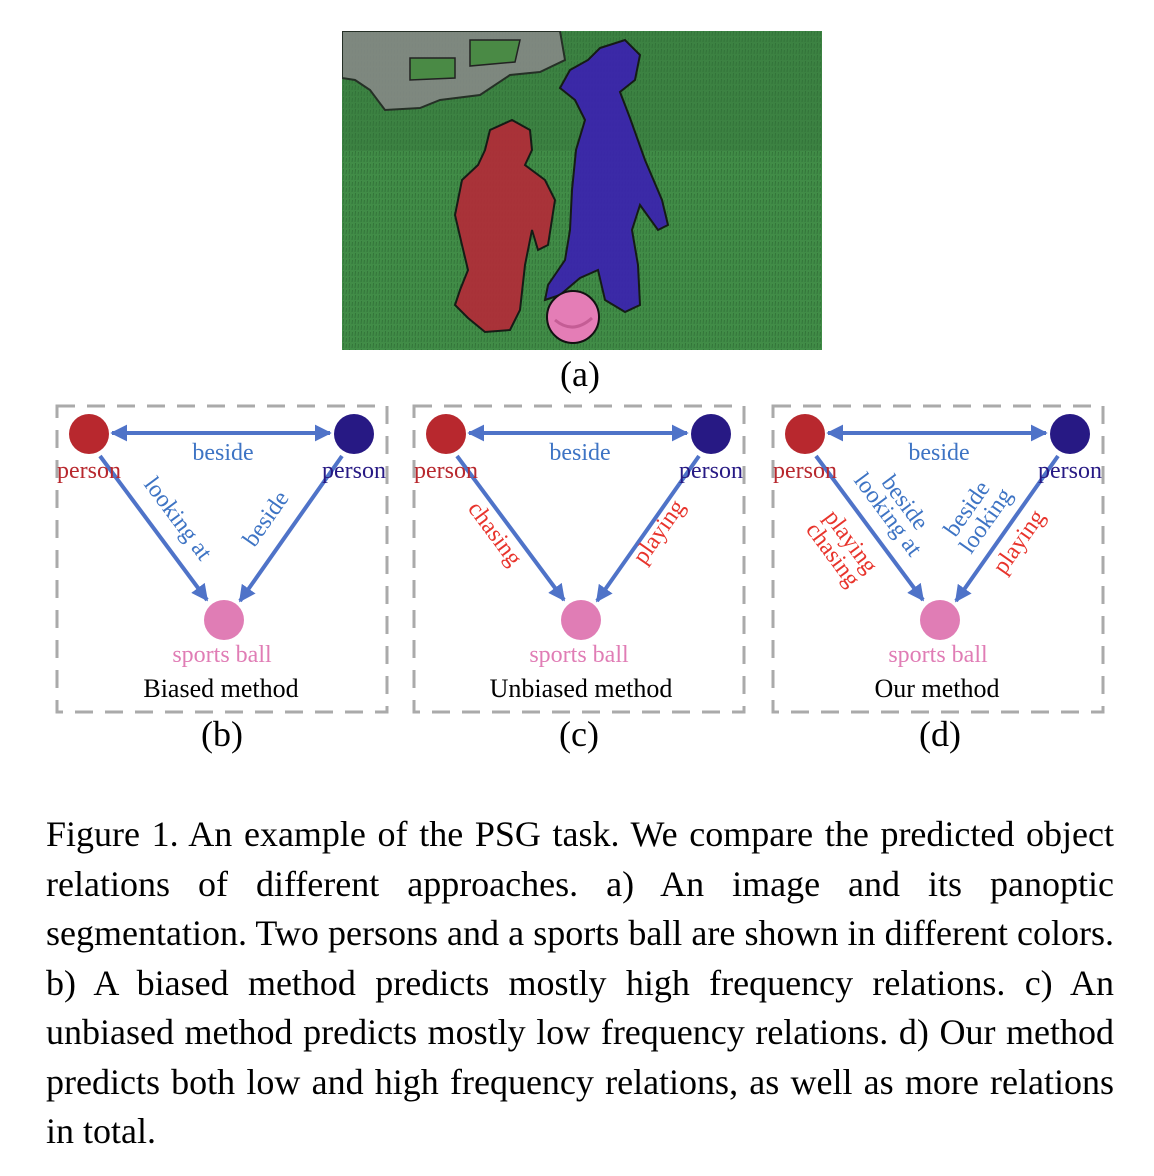  I want to click on person-segment-blue, so click(606, 176).